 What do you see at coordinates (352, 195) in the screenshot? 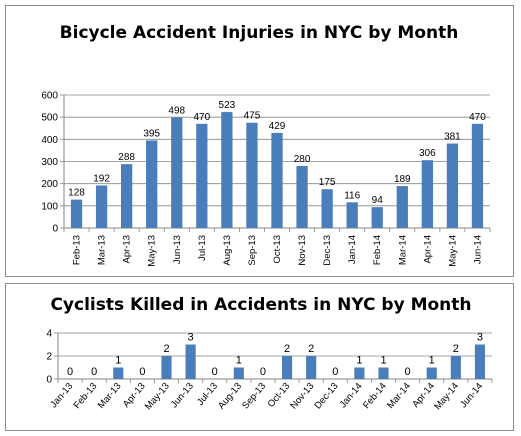
I see `data-label: 116` at bounding box center [352, 195].